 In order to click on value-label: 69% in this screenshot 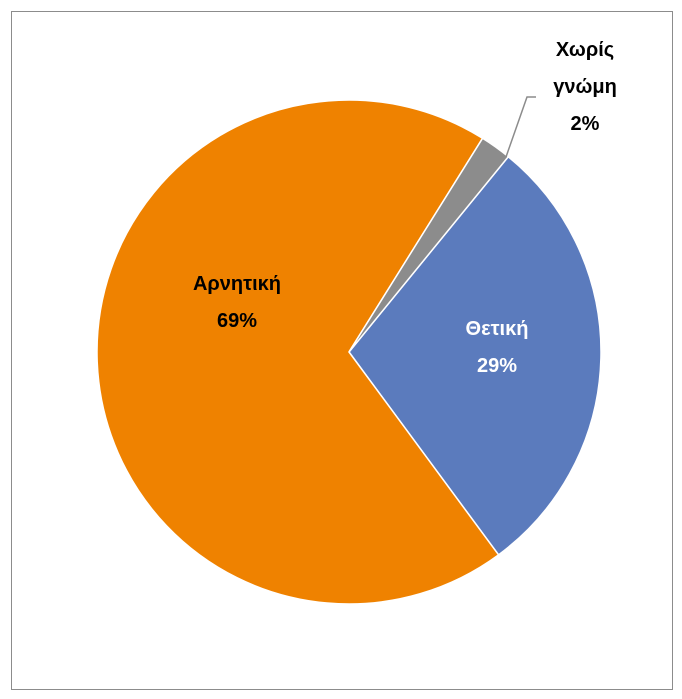, I will do `click(237, 321)`.